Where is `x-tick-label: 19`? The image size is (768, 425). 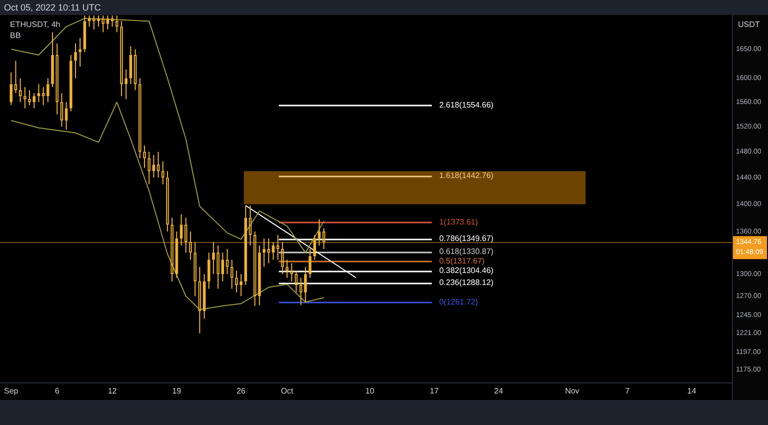
x-tick-label: 19 is located at coordinates (177, 391).